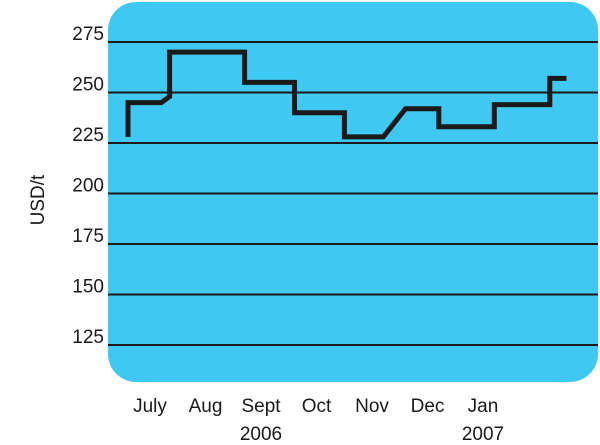 The height and width of the screenshot is (445, 600). What do you see at coordinates (483, 406) in the screenshot?
I see `x-tick-label: Jan` at bounding box center [483, 406].